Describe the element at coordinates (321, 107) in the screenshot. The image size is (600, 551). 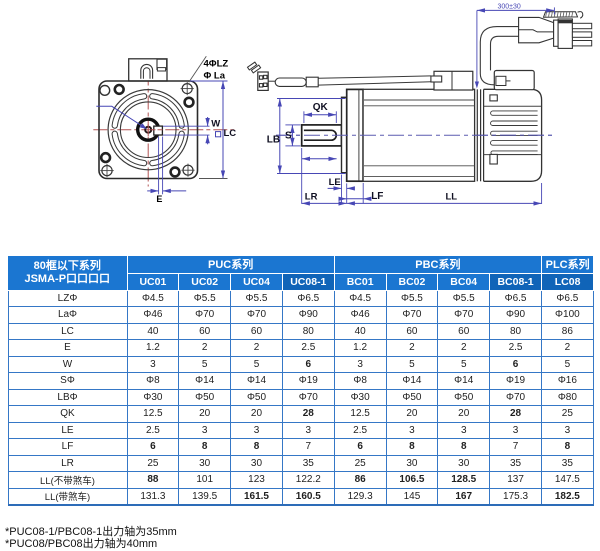
I see `svg-text: QK` at that location.